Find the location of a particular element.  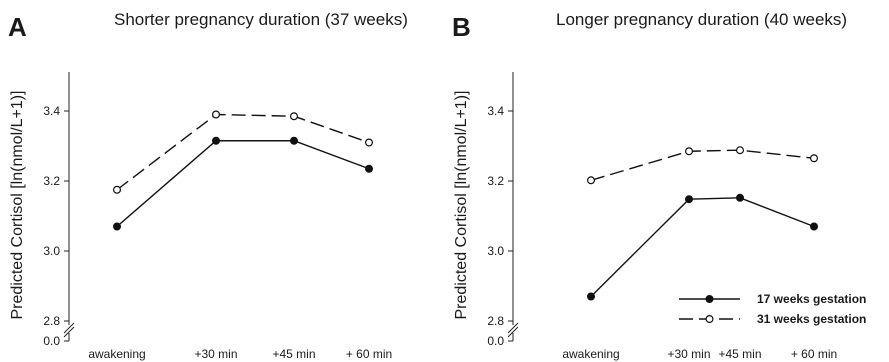

legend-label: 17 weeks gestation is located at coordinates (811, 299).